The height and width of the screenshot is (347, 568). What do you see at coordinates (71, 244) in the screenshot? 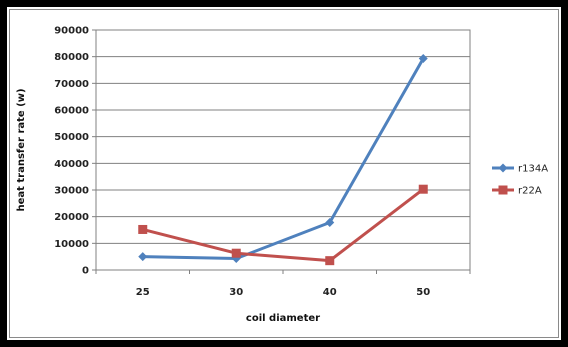
I see `y-tick-label: 10000` at bounding box center [71, 244].